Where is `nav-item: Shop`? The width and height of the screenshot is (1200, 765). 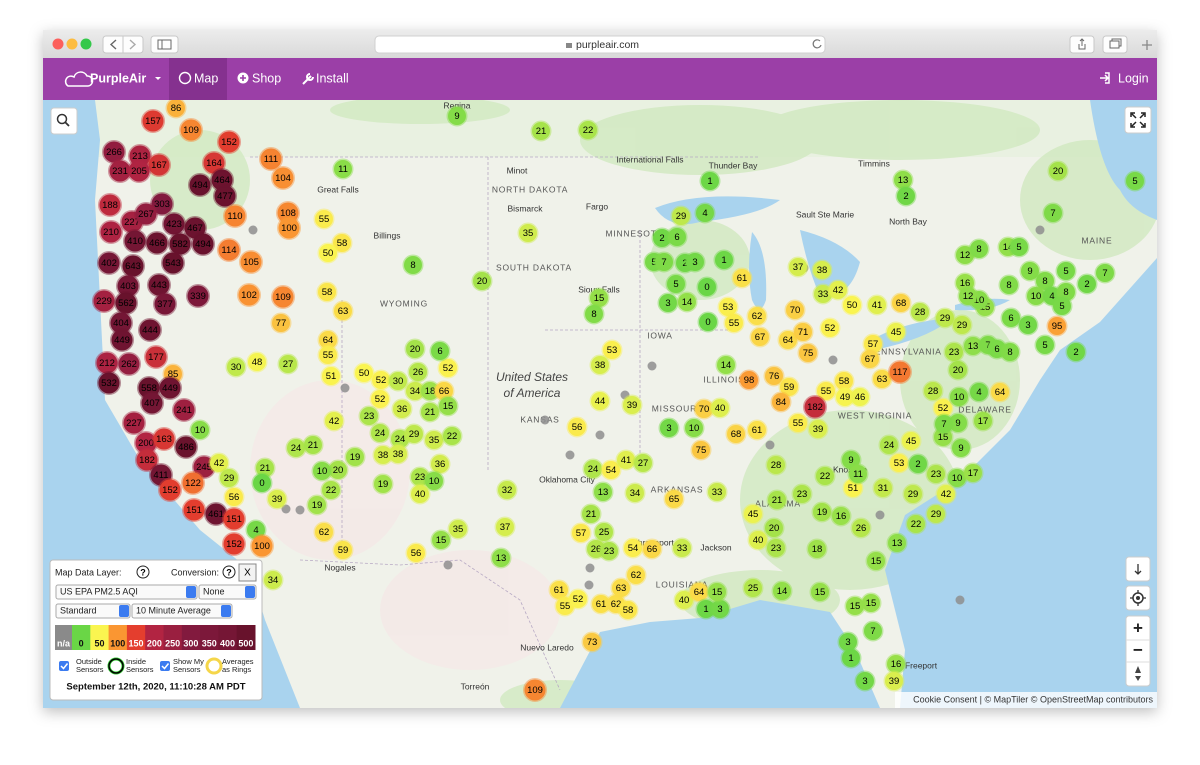 nav-item: Shop is located at coordinates (266, 78).